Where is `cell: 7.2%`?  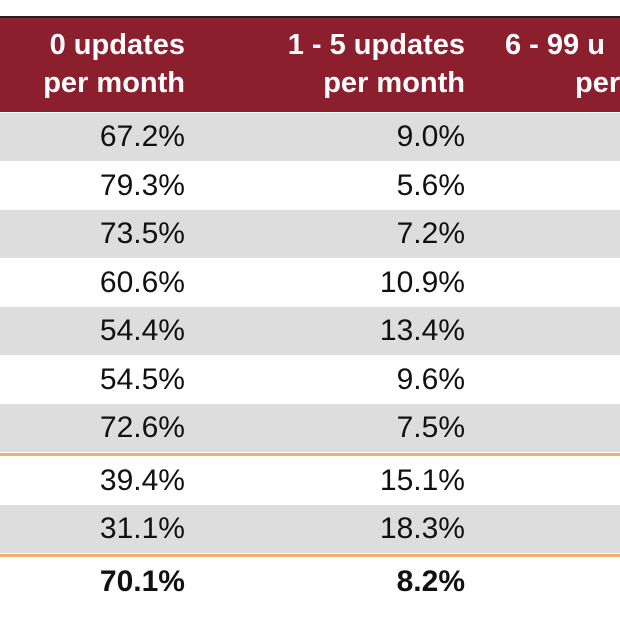
cell: 7.2% is located at coordinates (430, 233).